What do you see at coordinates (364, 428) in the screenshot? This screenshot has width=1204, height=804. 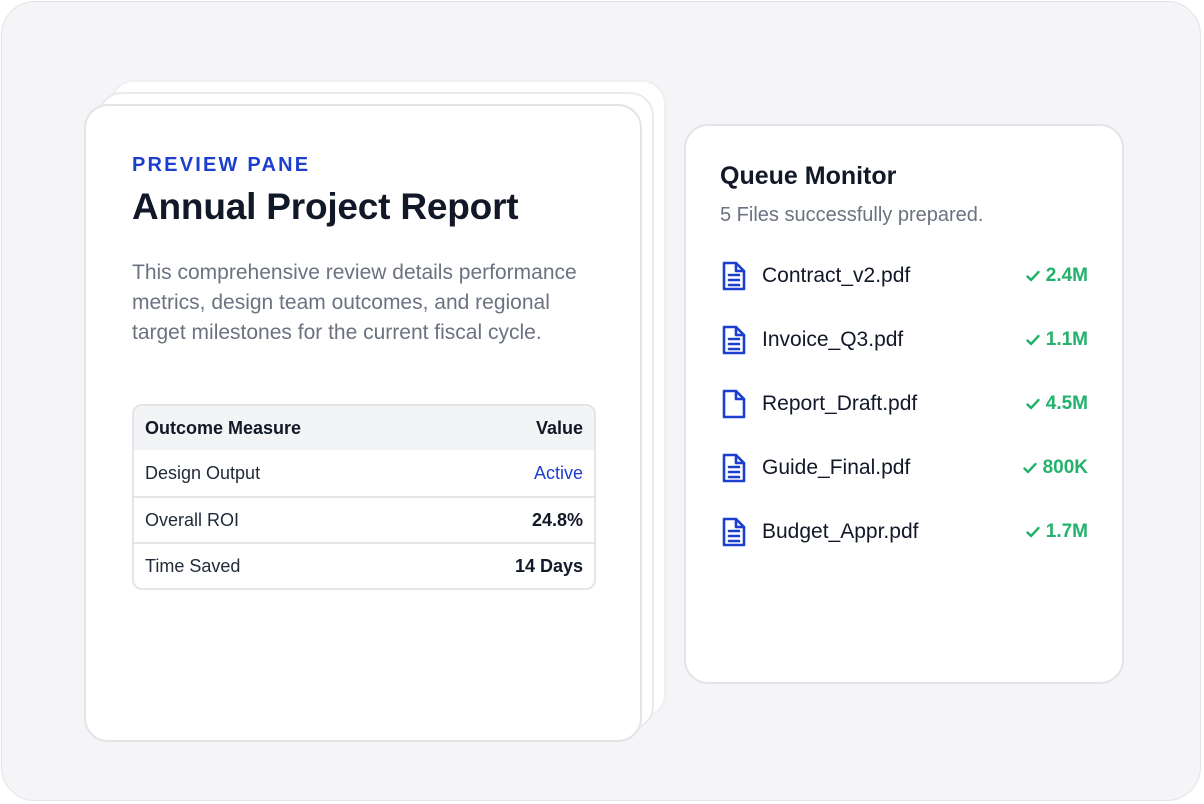 I see `table-header-row: Outcome Measure Value` at bounding box center [364, 428].